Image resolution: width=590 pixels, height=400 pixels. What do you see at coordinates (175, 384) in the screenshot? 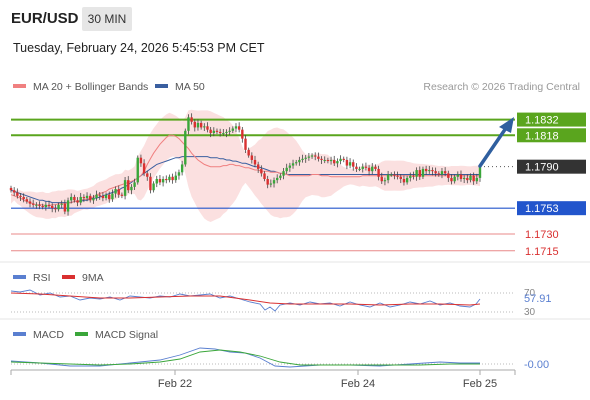
I see `x-tick-label: Feb 22` at bounding box center [175, 384].